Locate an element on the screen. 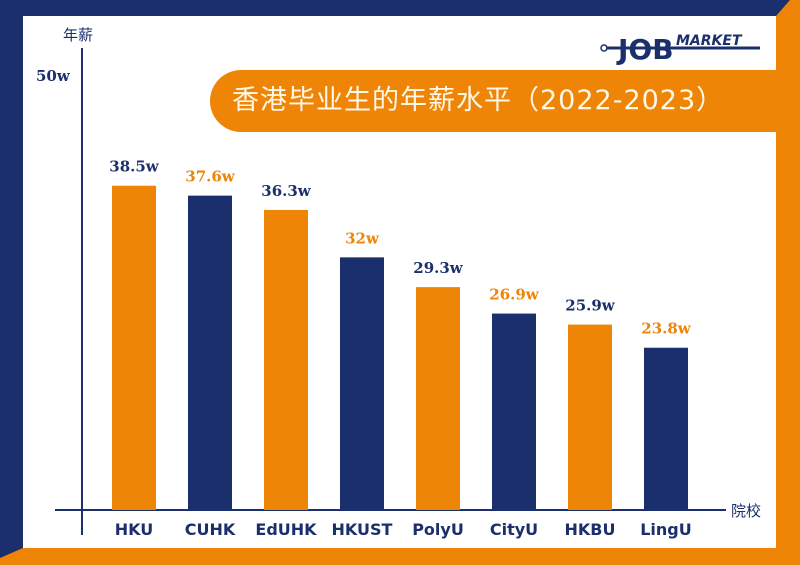  bar-cuhk is located at coordinates (210, 352).